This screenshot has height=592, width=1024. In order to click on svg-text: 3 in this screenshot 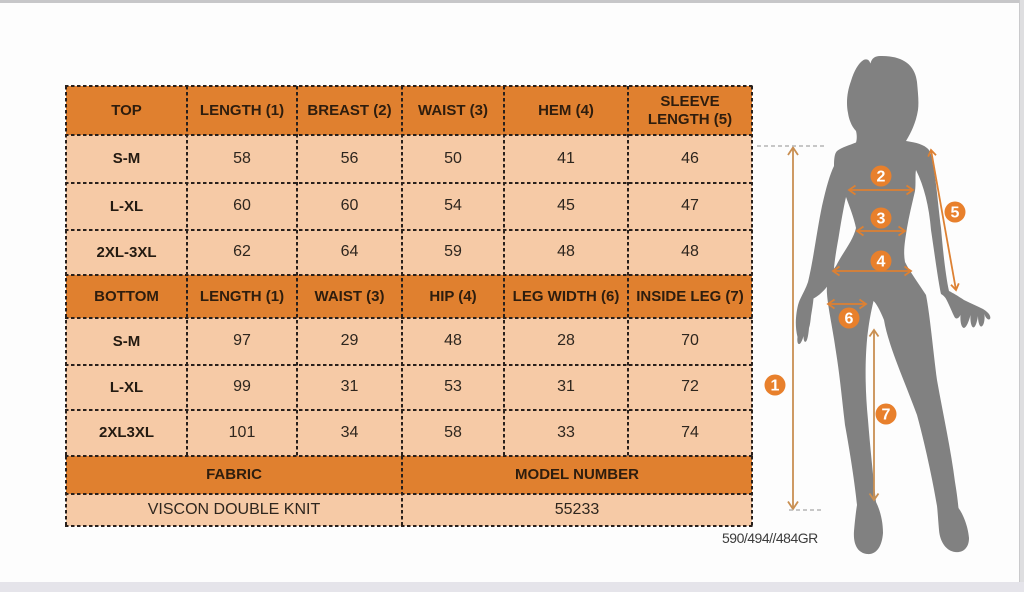, I will do `click(881, 219)`.